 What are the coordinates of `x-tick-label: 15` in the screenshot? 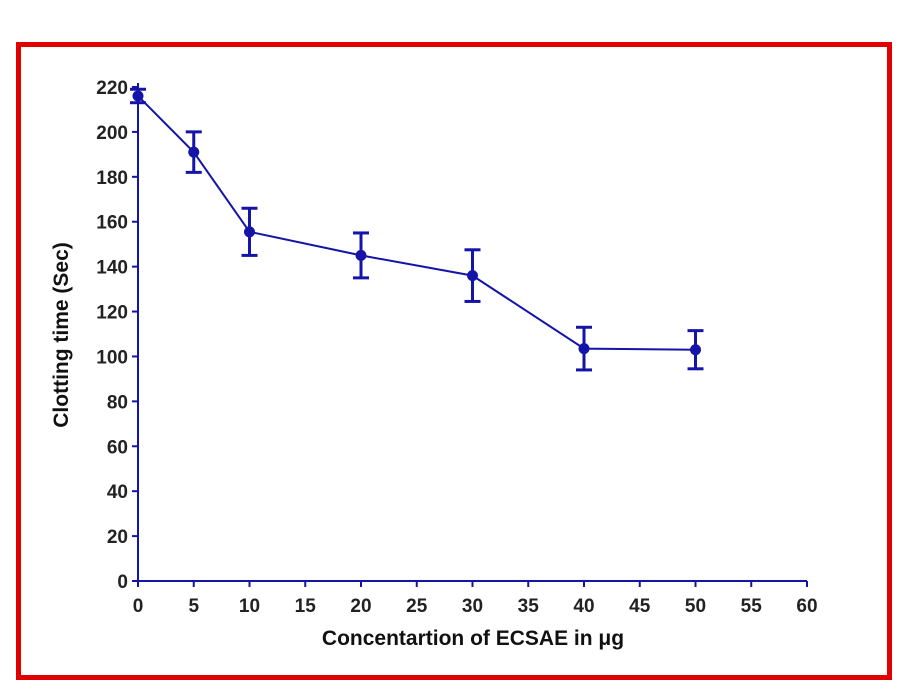 It's located at (306, 606).